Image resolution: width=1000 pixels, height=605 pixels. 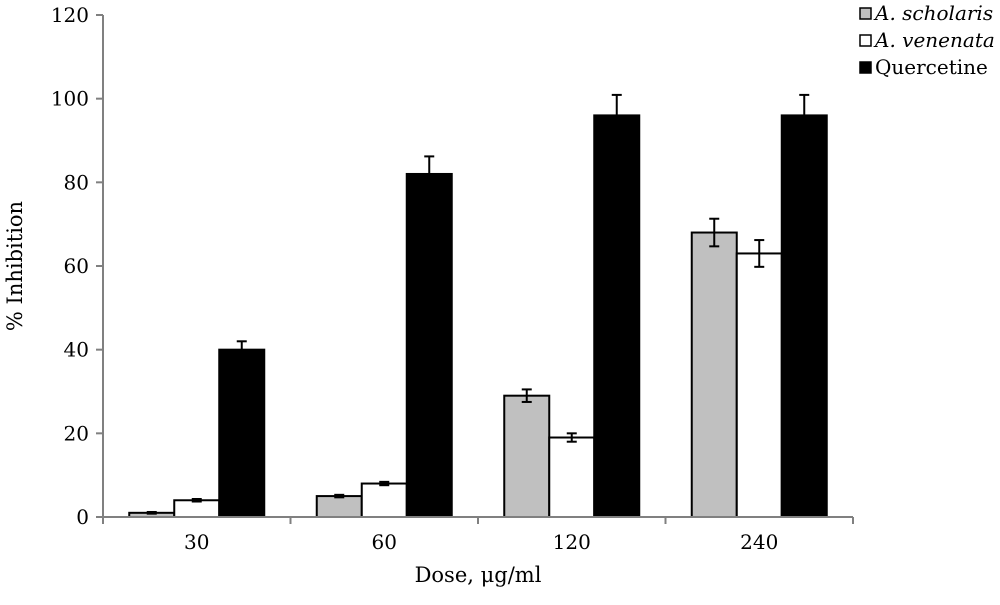 I want to click on y-tick-label-80: 80, so click(x=76, y=182).